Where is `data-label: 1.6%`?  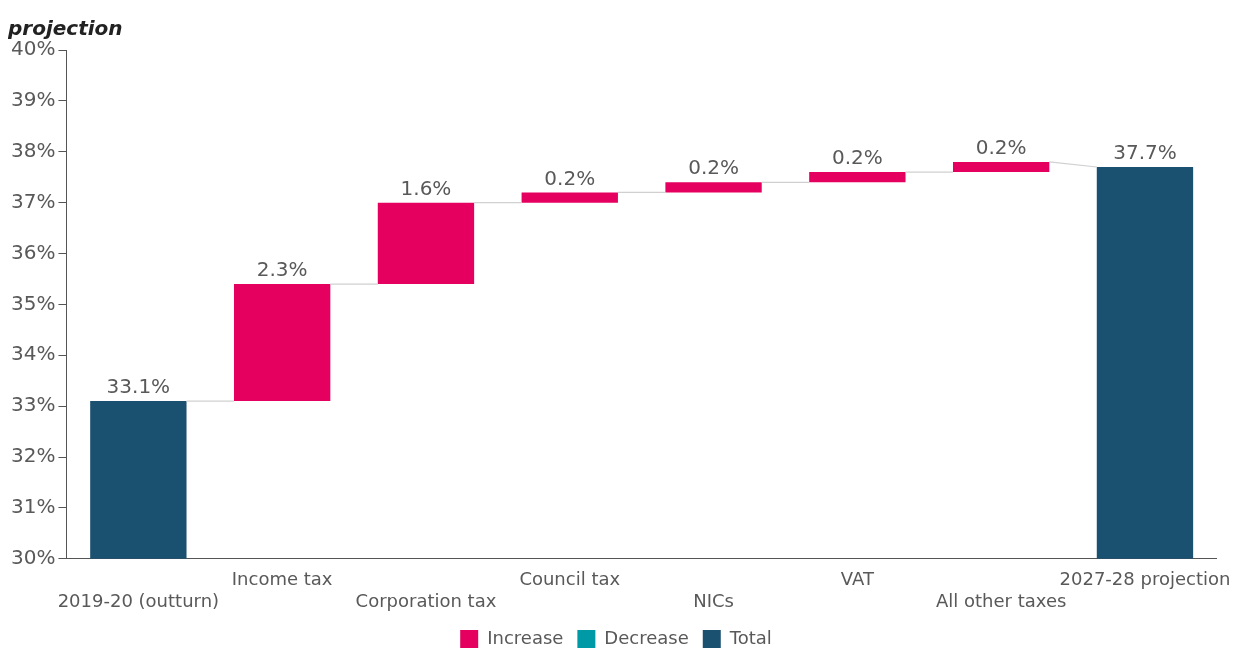 data-label: 1.6% is located at coordinates (426, 187).